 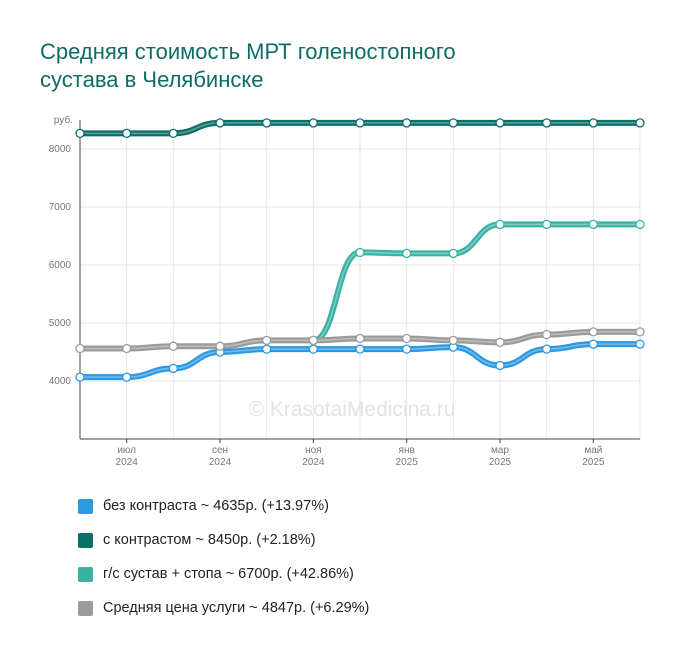 What do you see at coordinates (63, 120) in the screenshot?
I see `y-unit-label: руб.` at bounding box center [63, 120].